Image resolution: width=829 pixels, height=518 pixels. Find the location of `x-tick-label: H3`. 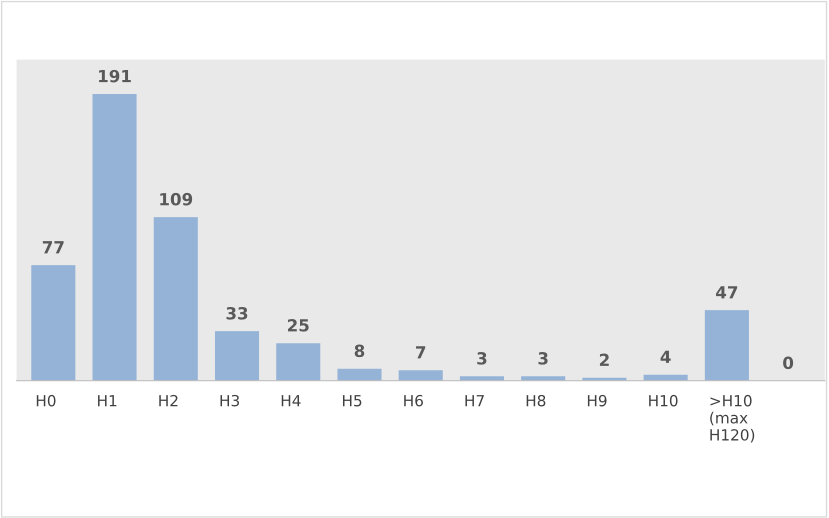

x-tick-label: H3 is located at coordinates (230, 400).